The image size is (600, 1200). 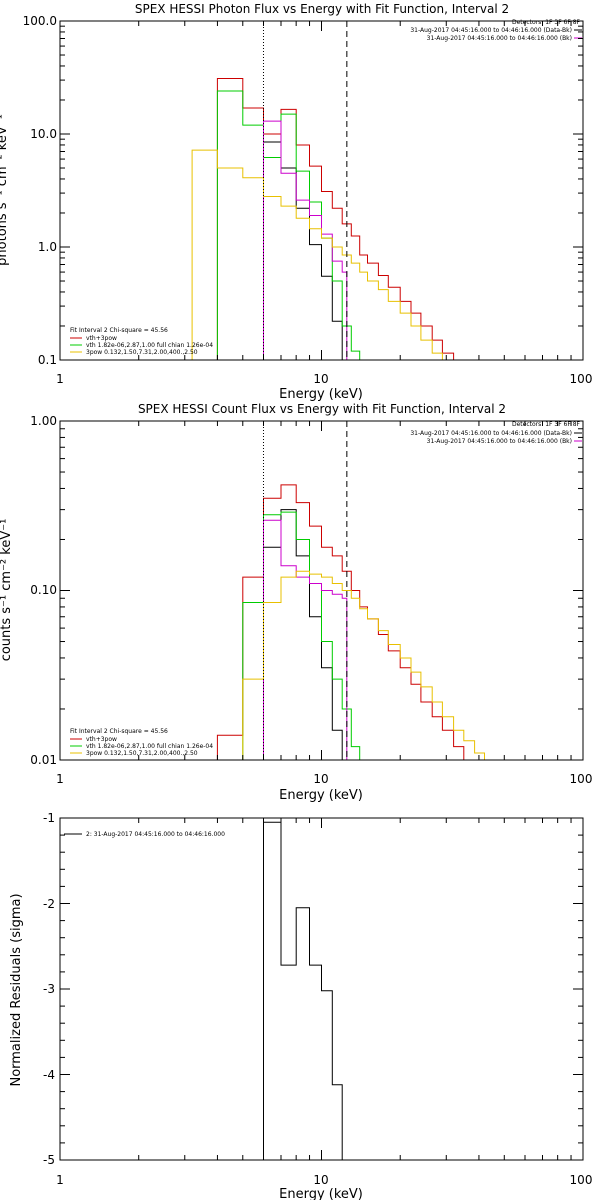 What do you see at coordinates (119, 731) in the screenshot?
I see `count-legend-fit-interval: Fit Interval 2 Chi-square = 45.56` at bounding box center [119, 731].